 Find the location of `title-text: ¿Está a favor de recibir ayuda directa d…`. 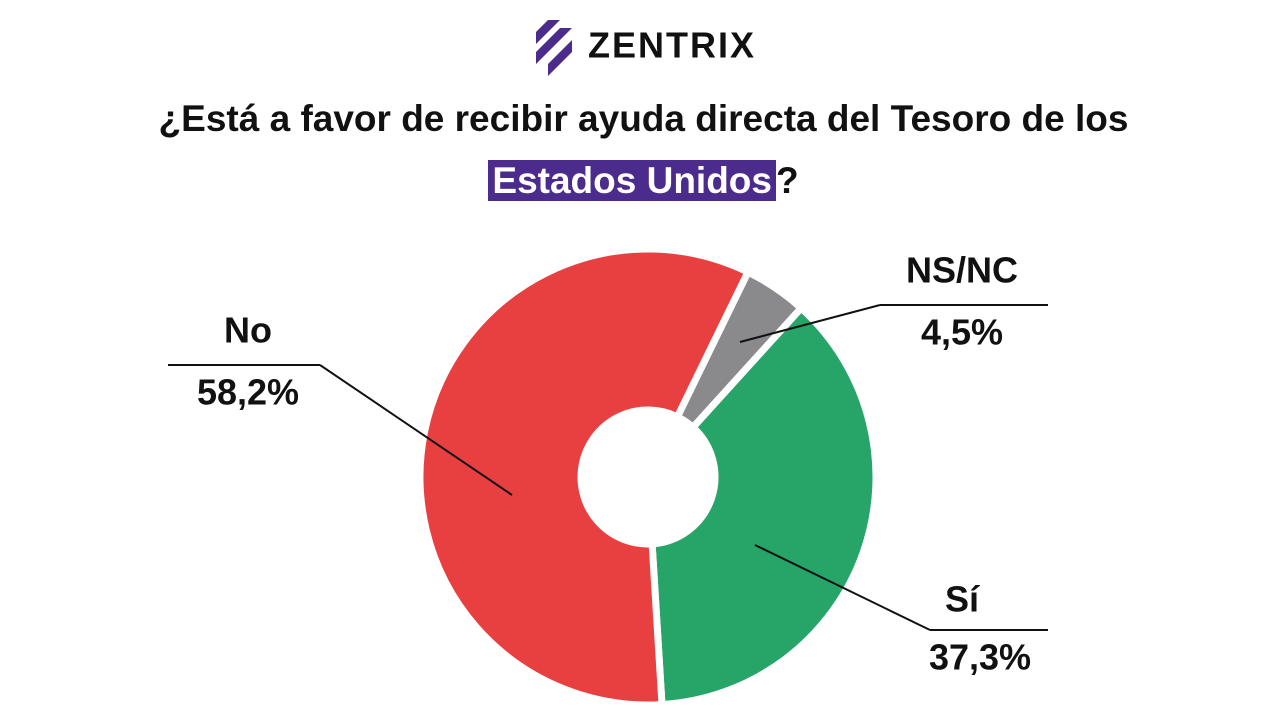

title-text: ¿Está a favor de recibir ayuda directa d… is located at coordinates (643, 118).